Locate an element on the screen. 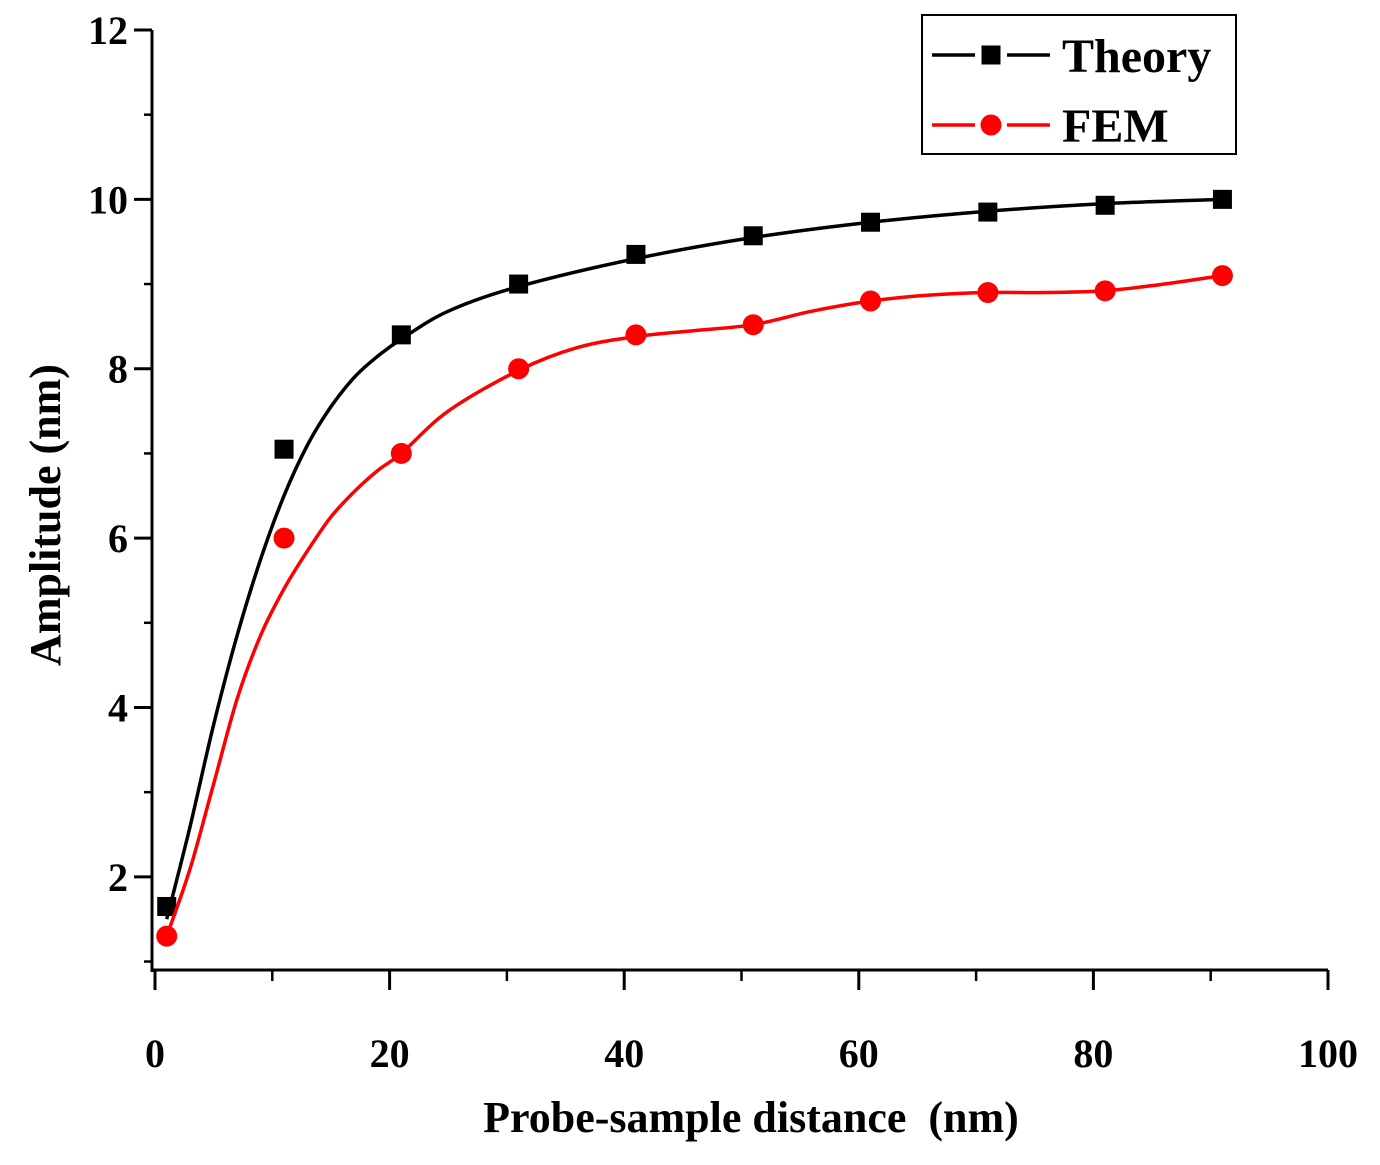  x-axis-label: Probe-sample distance (nm) is located at coordinates (751, 1117).